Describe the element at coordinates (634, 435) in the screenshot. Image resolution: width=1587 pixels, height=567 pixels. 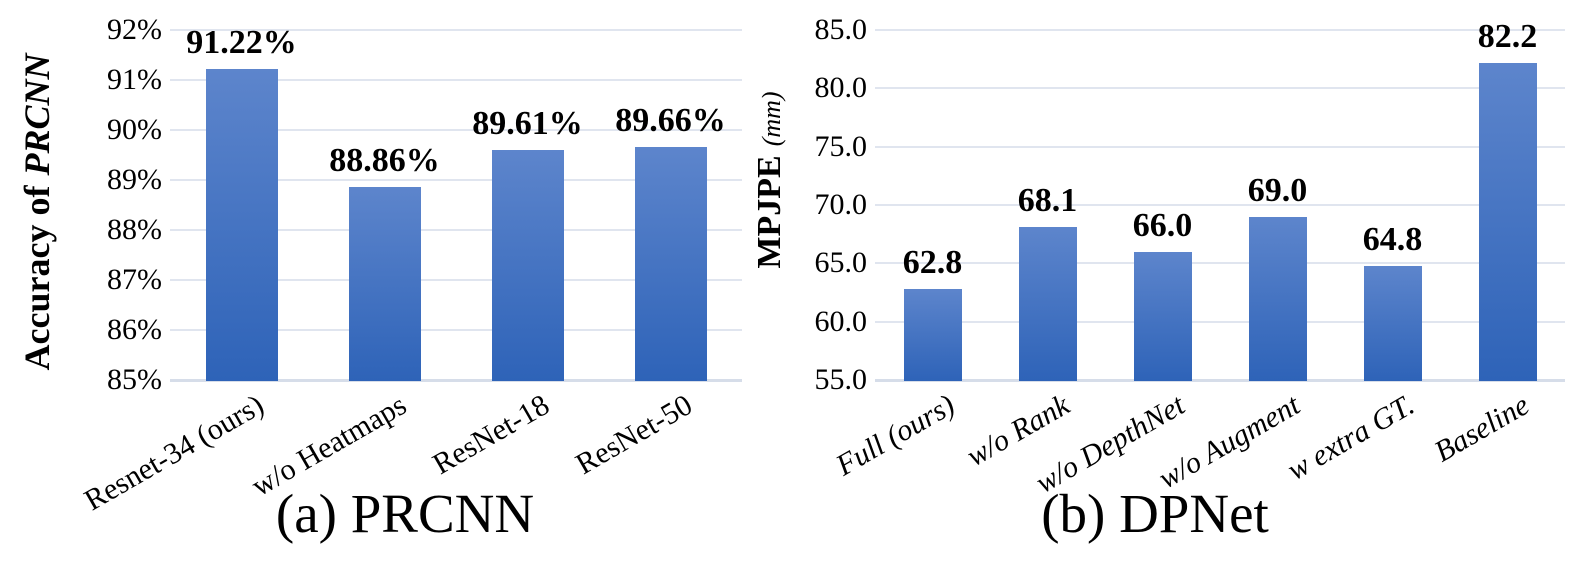
I see `panel-a-category-label-3: ResNet-50` at that location.